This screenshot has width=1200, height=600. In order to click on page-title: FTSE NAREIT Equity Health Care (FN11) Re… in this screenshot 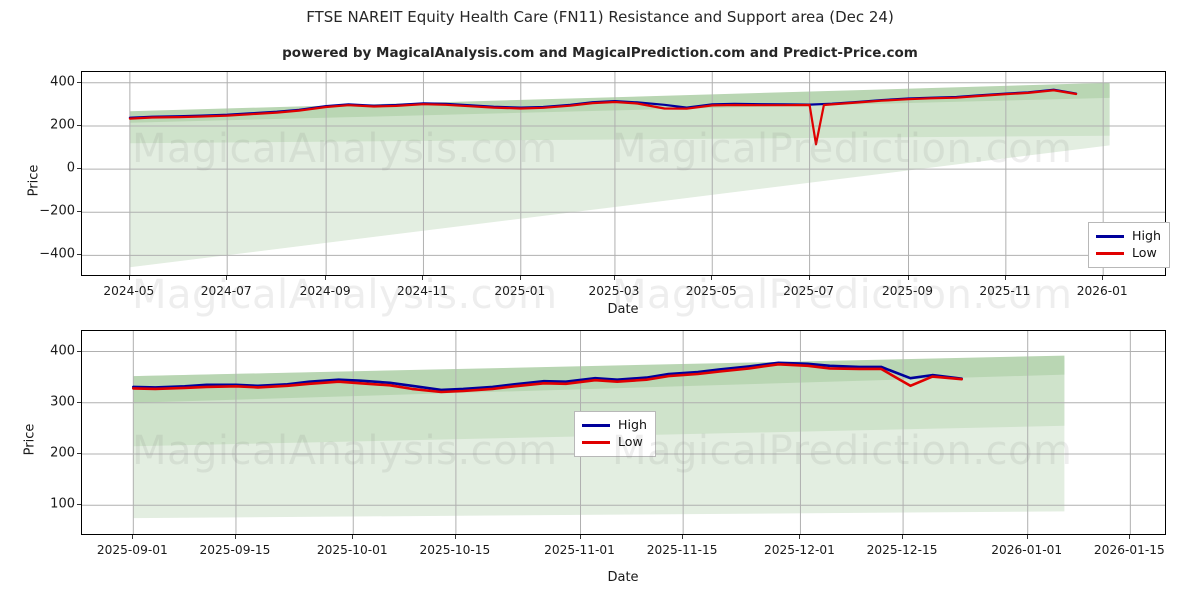, I will do `click(600, 17)`.